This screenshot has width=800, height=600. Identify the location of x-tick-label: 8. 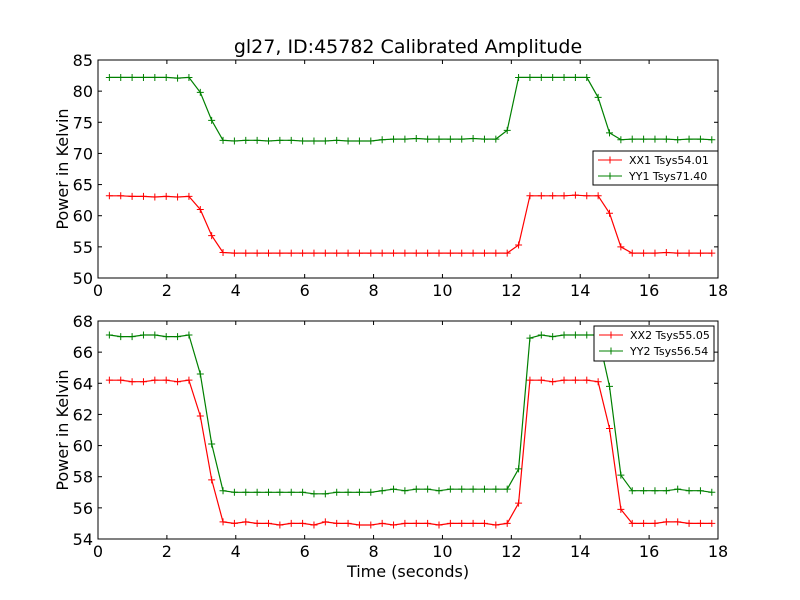
(373, 551).